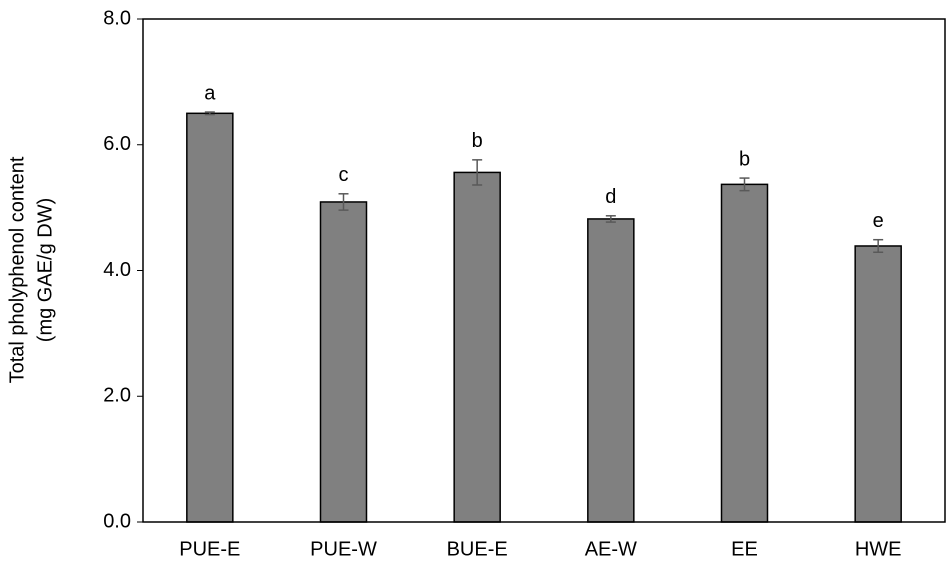  I want to click on y-axis-label: (mg GAE/g DW), so click(45, 270).